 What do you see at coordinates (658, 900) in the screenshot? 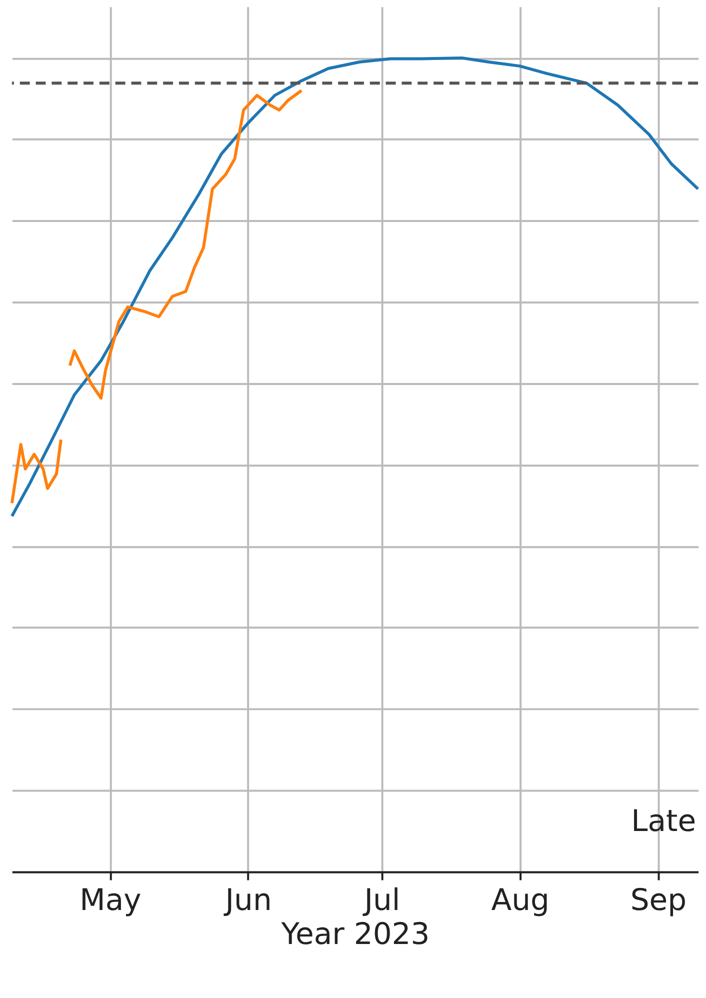
I see `x-tick-label: Sep` at bounding box center [658, 900].